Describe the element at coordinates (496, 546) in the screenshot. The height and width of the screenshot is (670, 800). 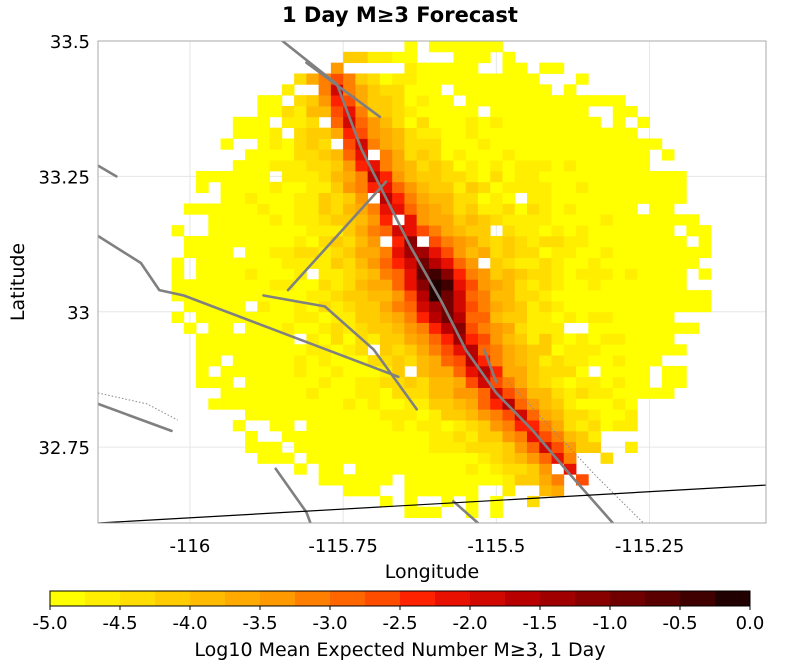
I see `x-tick-label-2: -115.5` at that location.